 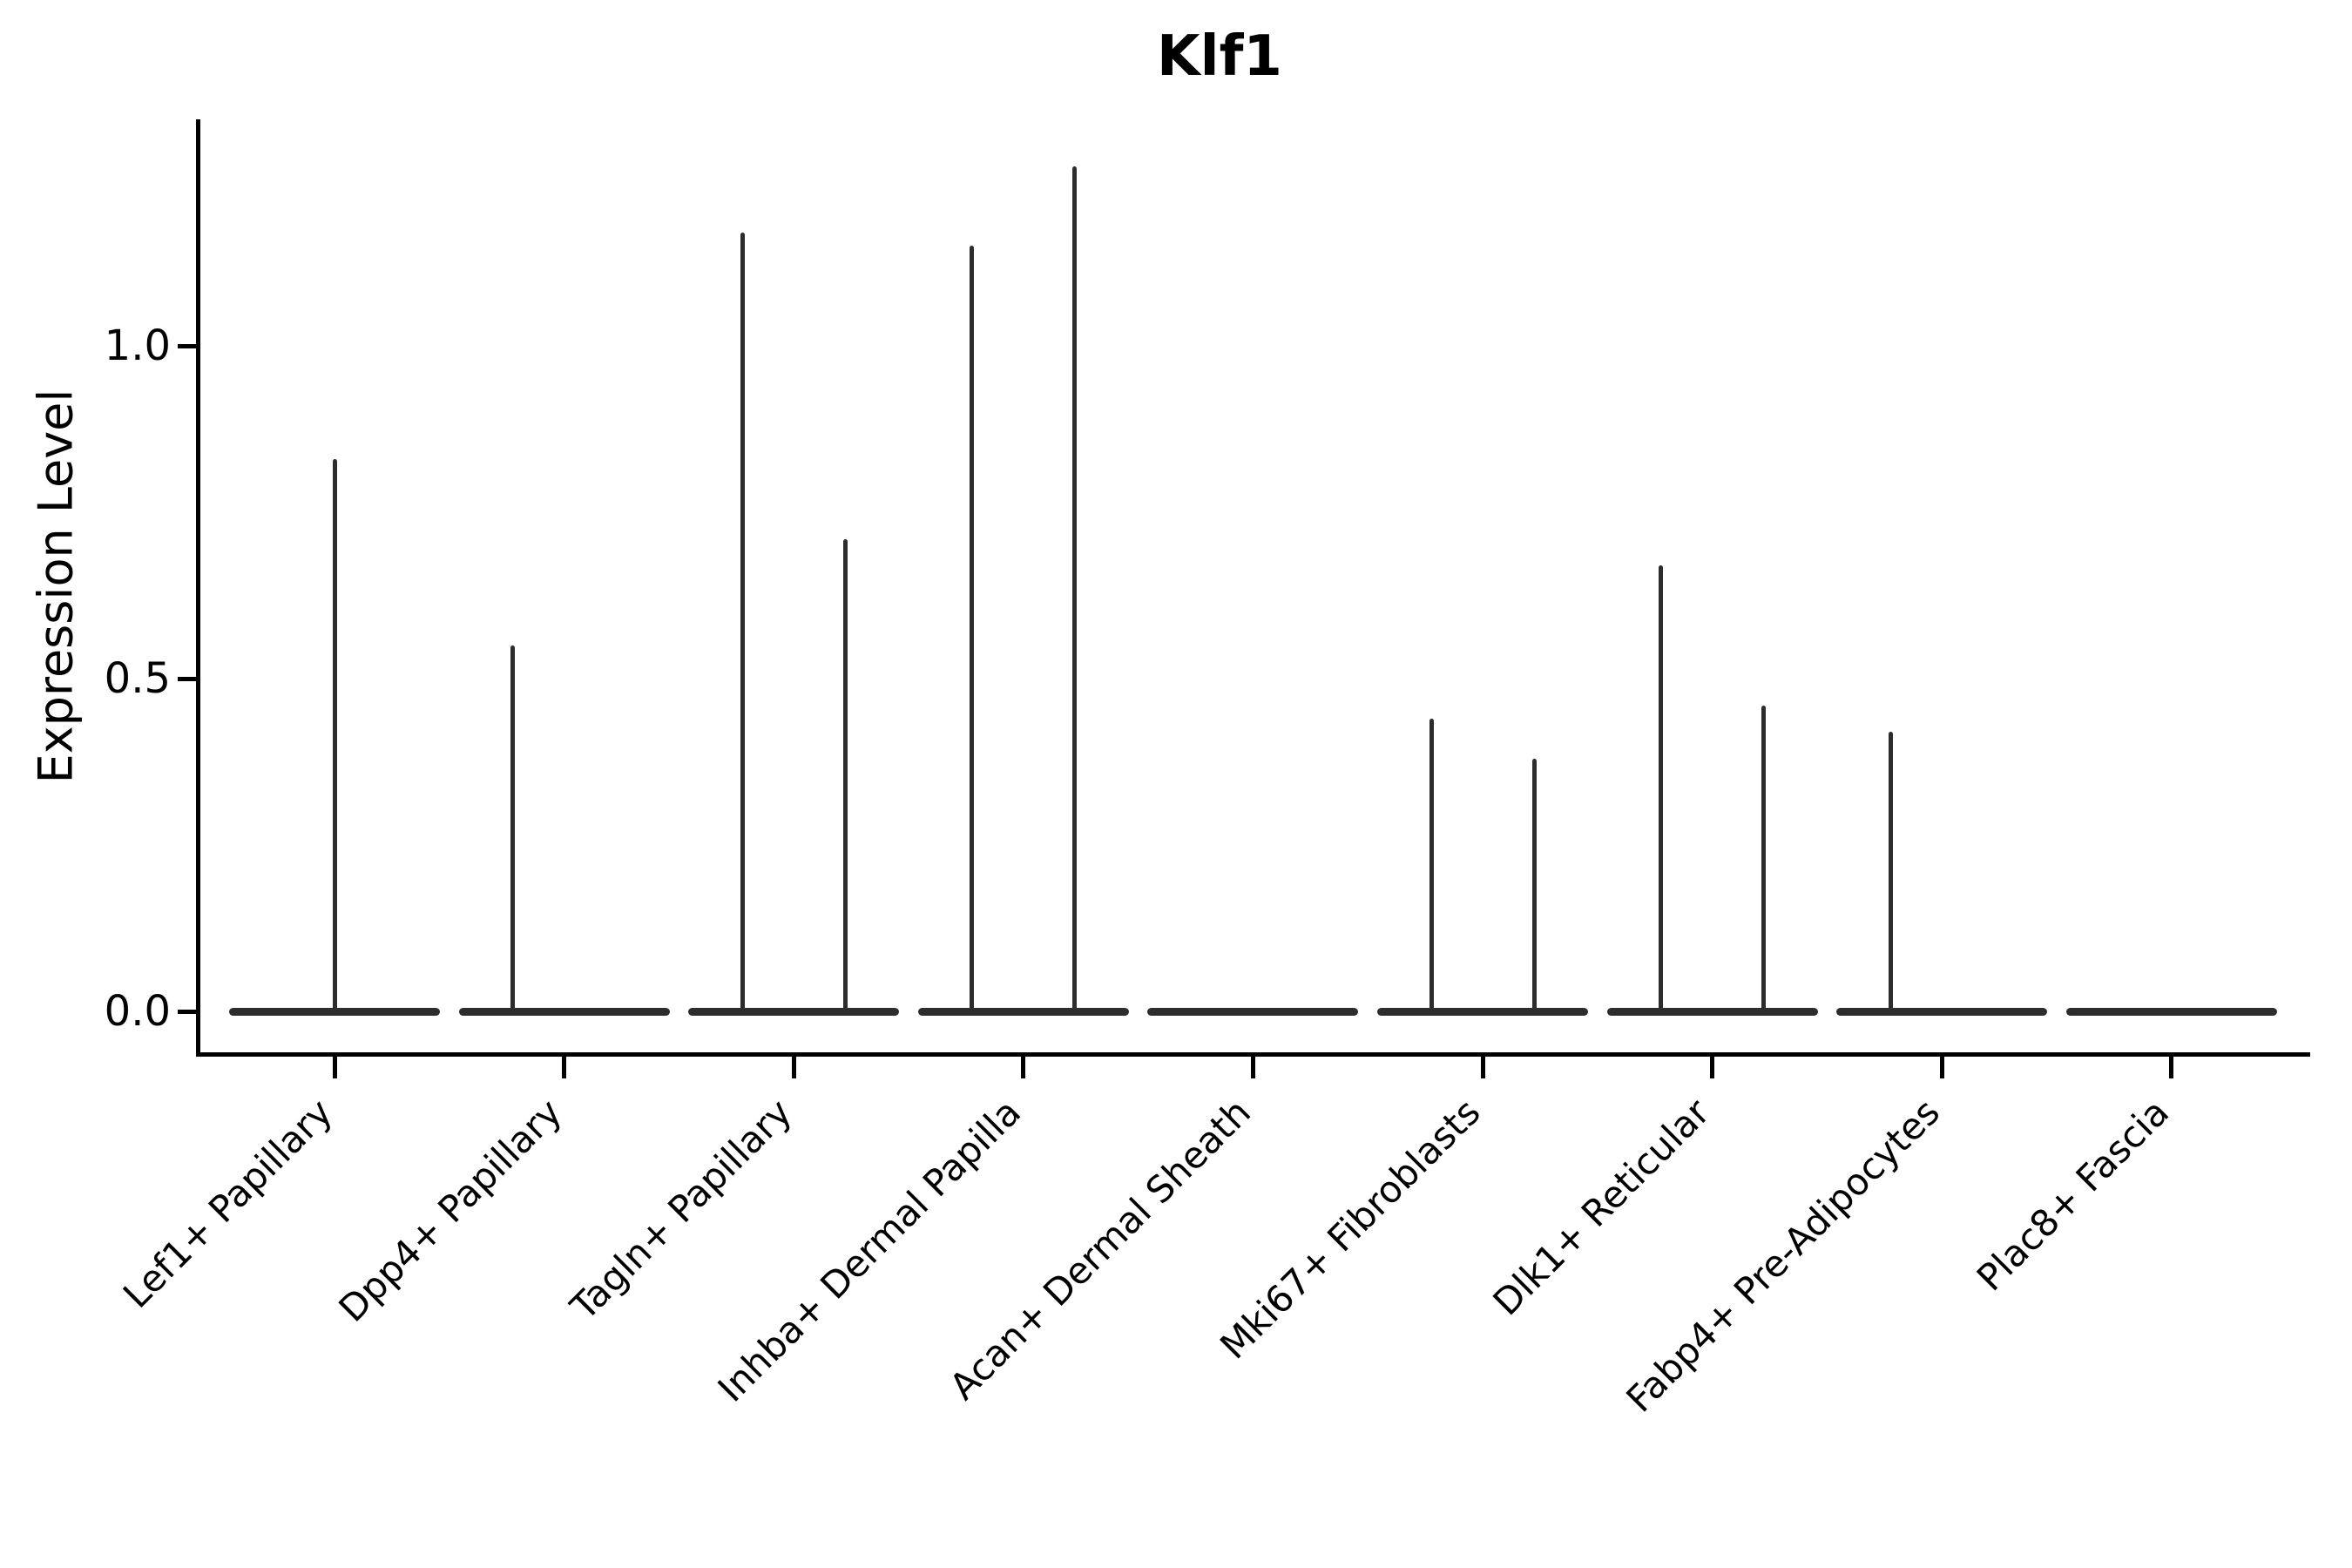 I want to click on chart-title: Klf1, so click(x=1219, y=56).